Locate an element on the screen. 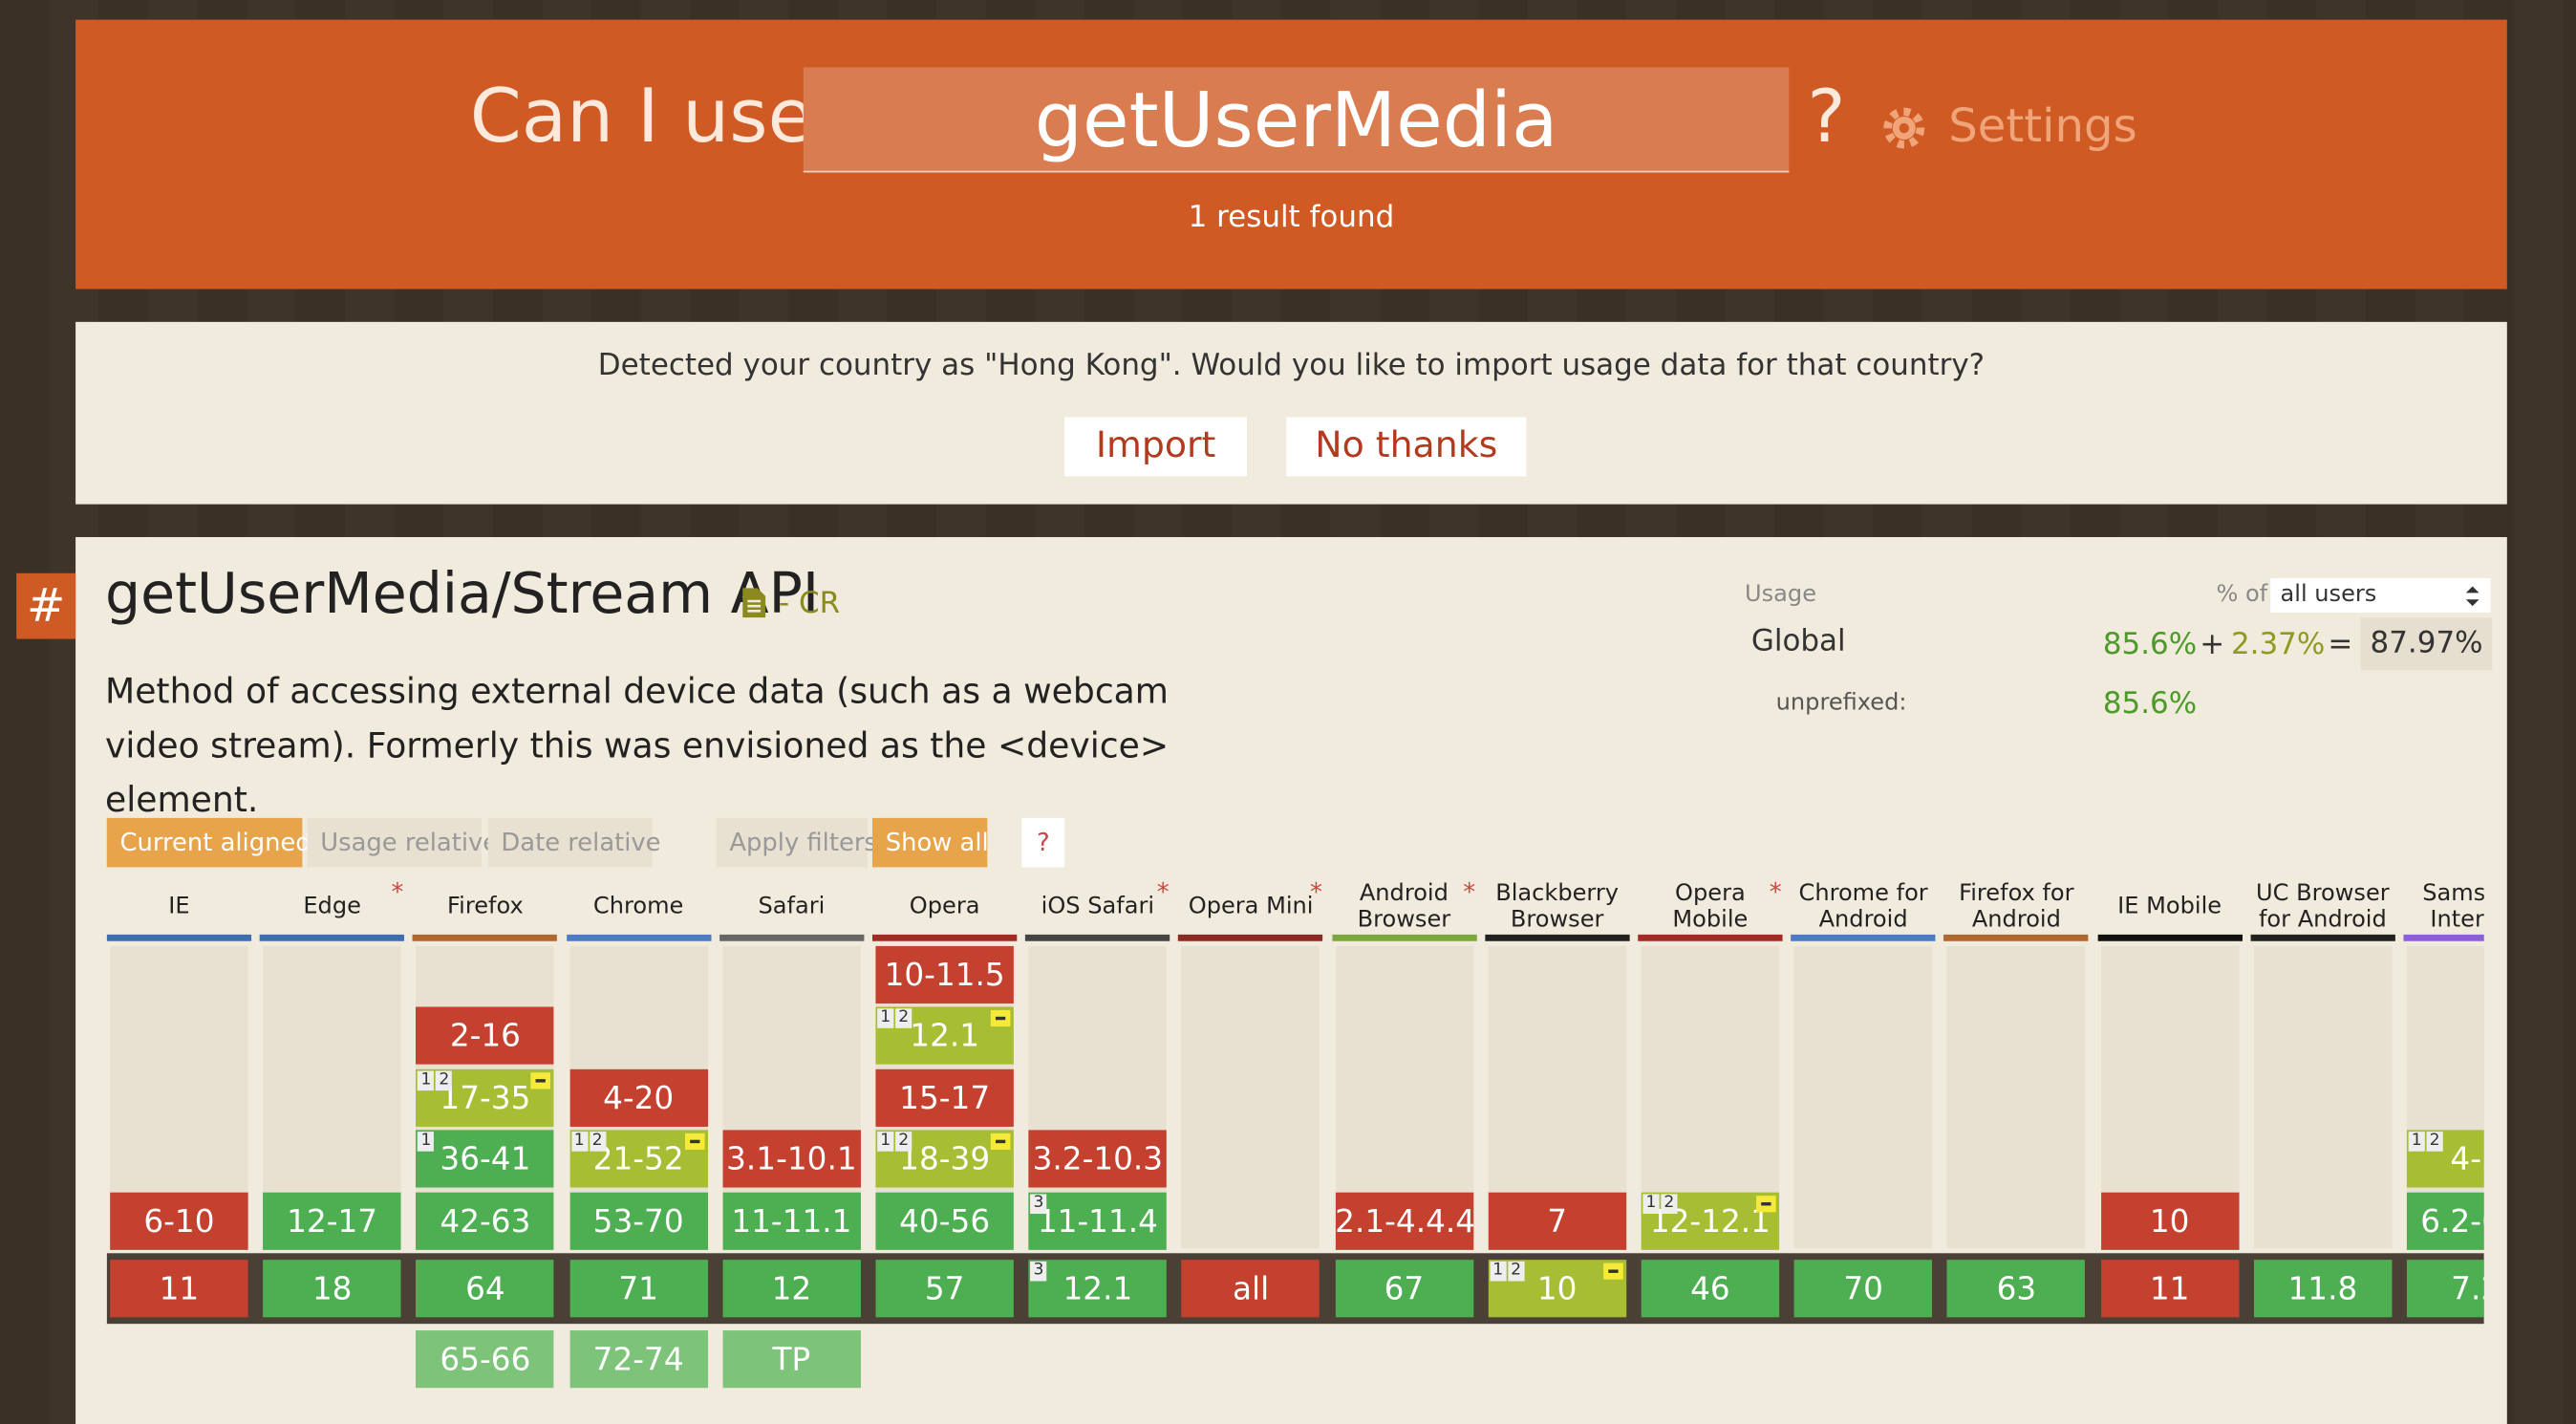  version-cell: 6.2-6.4 is located at coordinates (2445, 1221).